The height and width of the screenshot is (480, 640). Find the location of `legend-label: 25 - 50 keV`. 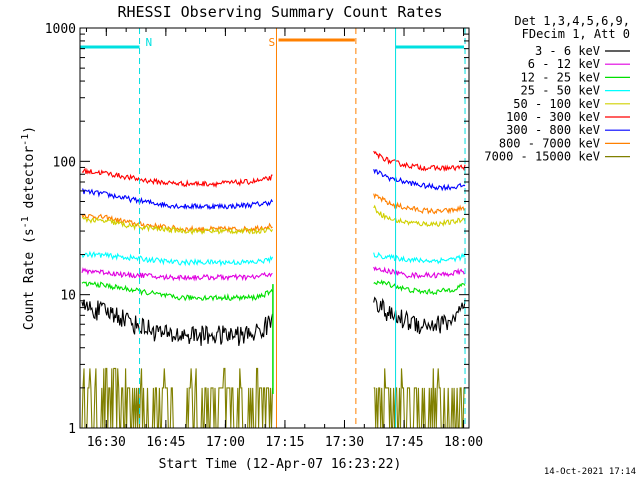

legend-label: 25 - 50 keV is located at coordinates (560, 91).